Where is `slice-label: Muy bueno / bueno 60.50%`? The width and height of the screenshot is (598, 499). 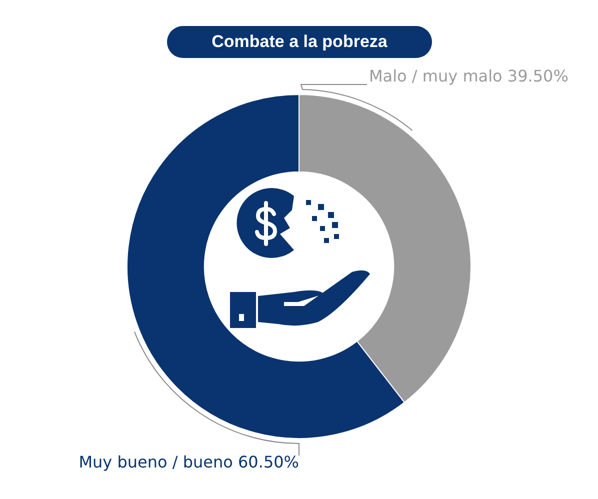
slice-label: Muy bueno / bueno 60.50% is located at coordinates (188, 462).